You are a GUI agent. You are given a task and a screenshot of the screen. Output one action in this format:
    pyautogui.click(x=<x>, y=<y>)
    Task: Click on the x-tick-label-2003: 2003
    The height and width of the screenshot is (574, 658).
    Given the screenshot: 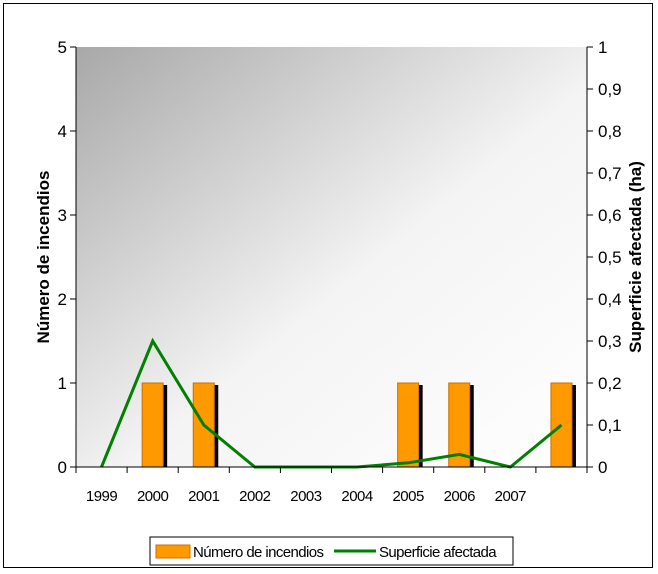 What is the action you would take?
    pyautogui.click(x=306, y=496)
    